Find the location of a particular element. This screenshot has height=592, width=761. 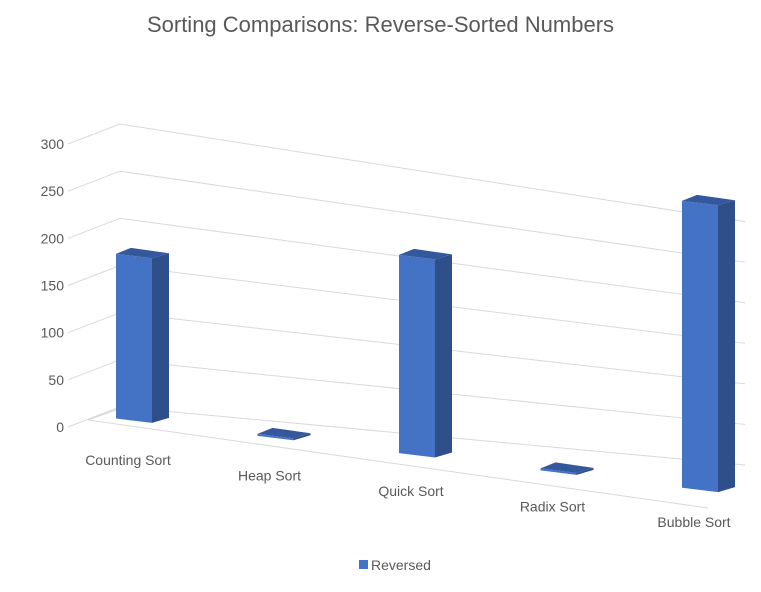

bar-radix-sort is located at coordinates (567, 468).